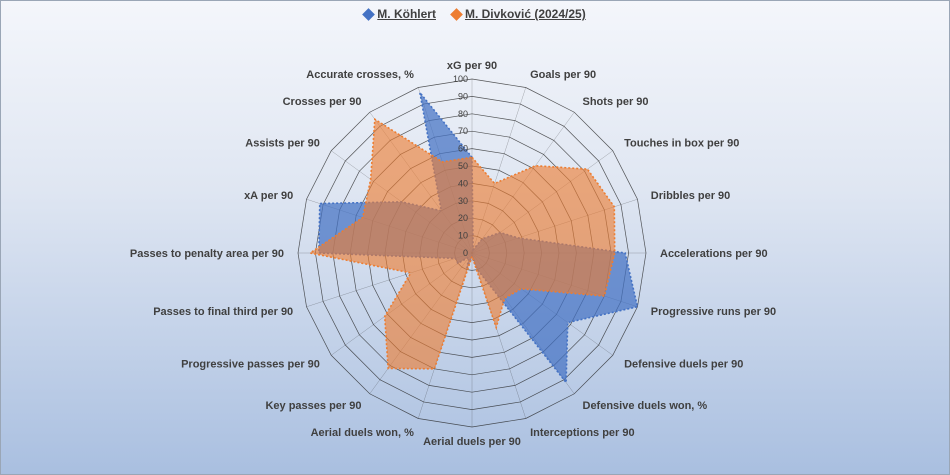 This screenshot has width=950, height=475. What do you see at coordinates (472, 66) in the screenshot?
I see `axis-label: xG per 90` at bounding box center [472, 66].